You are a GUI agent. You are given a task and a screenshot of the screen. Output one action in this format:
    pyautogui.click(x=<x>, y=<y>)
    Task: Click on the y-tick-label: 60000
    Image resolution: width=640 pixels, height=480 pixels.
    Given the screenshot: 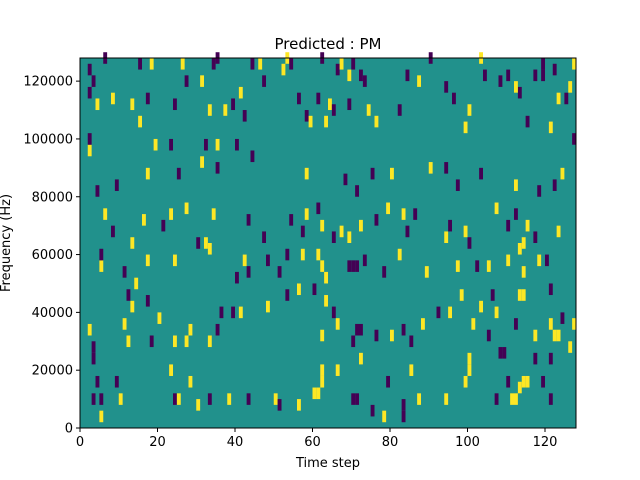 What is the action you would take?
    pyautogui.click(x=52, y=255)
    